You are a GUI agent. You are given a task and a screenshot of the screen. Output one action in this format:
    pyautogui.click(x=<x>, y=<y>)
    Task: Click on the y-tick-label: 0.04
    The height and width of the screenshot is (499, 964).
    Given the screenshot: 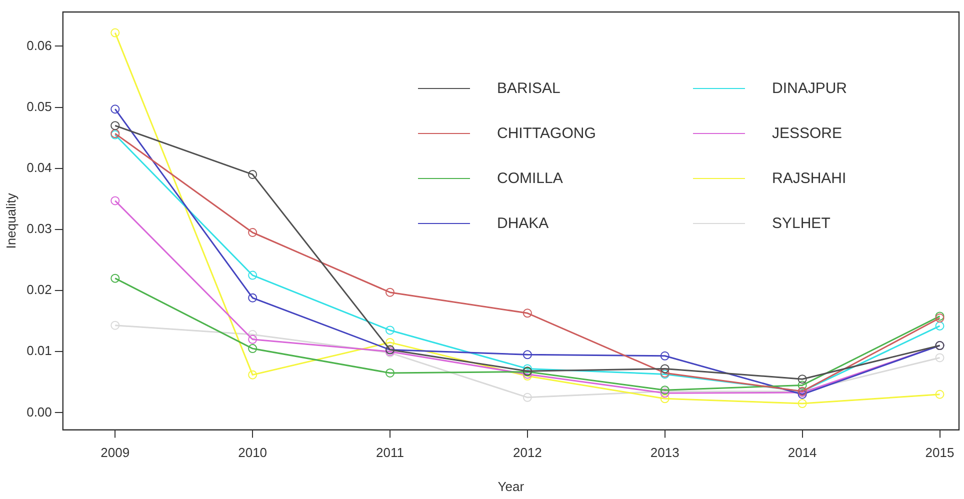 What is the action you would take?
    pyautogui.click(x=39, y=167)
    